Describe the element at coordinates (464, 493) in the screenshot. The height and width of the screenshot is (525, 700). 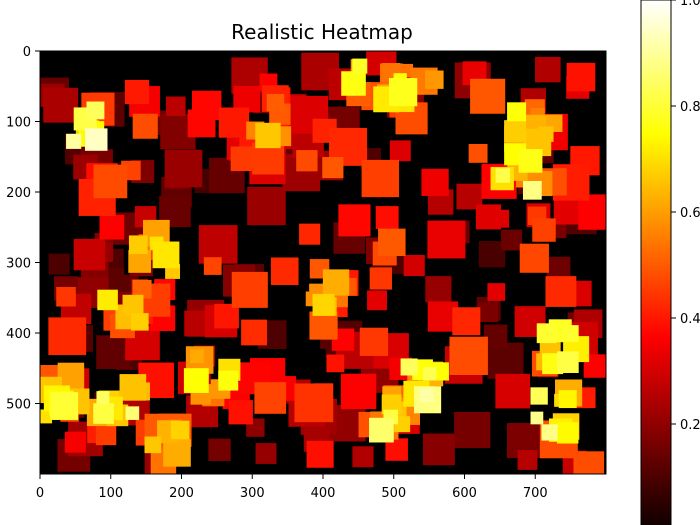
I see `x-tick-label: 600` at that location.